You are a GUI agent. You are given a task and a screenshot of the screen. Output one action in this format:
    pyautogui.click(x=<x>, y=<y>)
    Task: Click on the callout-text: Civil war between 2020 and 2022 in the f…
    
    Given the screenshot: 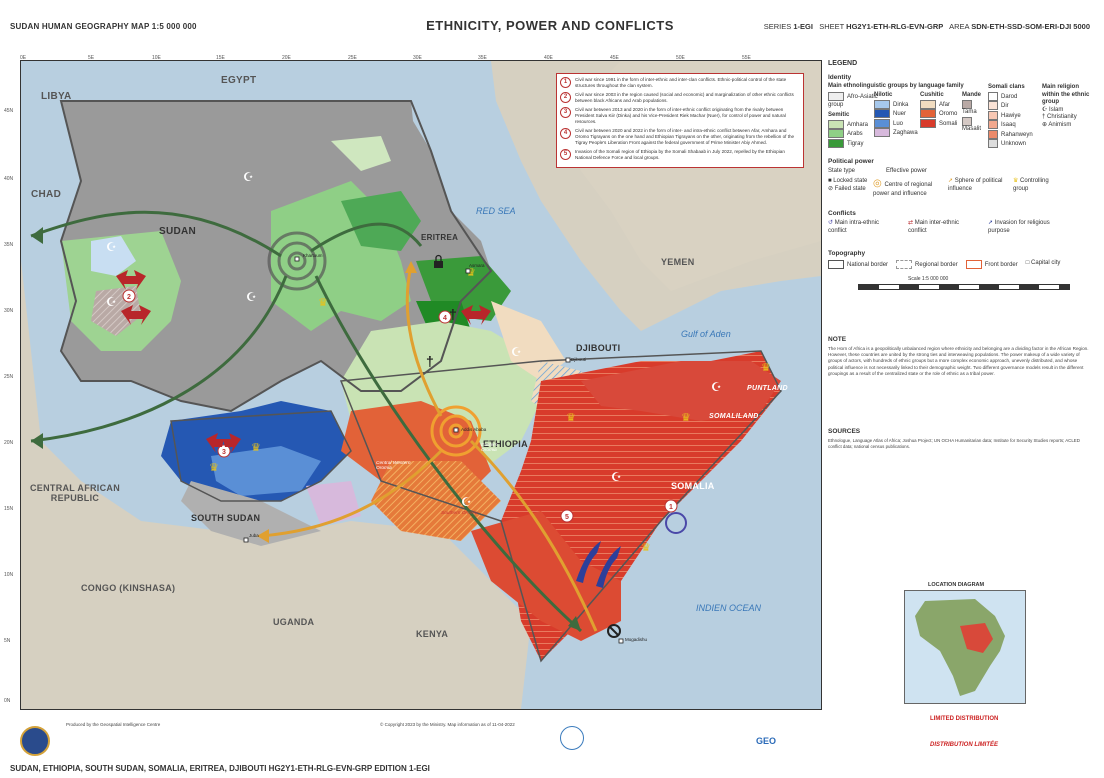 What is the action you would take?
    pyautogui.click(x=685, y=136)
    